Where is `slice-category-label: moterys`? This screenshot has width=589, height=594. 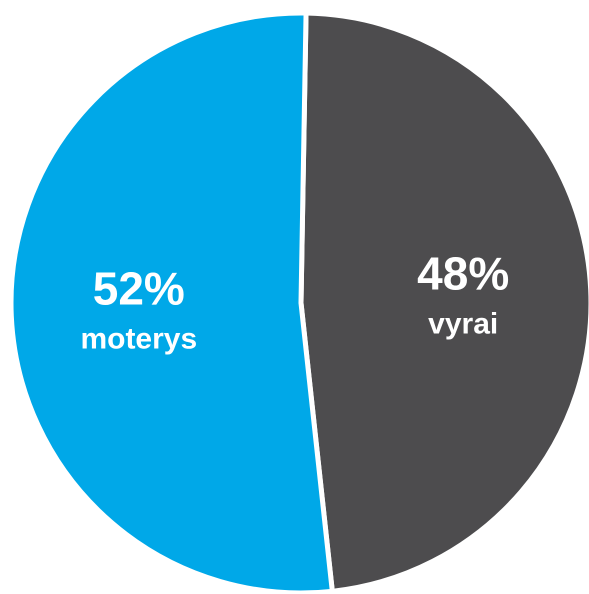 slice-category-label: moterys is located at coordinates (138, 338).